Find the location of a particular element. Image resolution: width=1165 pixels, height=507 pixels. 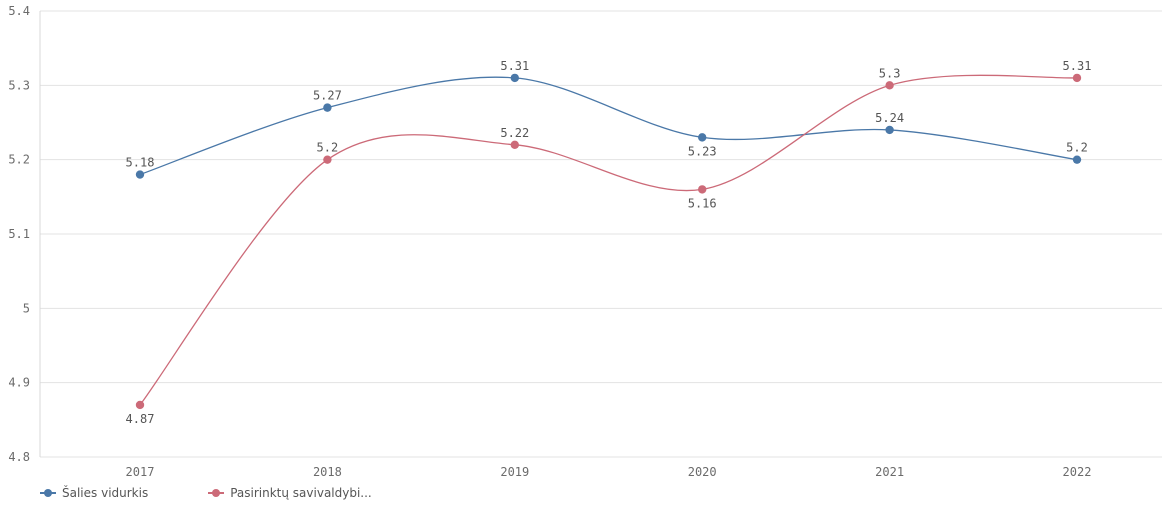

data-label: 5.3 is located at coordinates (890, 73).